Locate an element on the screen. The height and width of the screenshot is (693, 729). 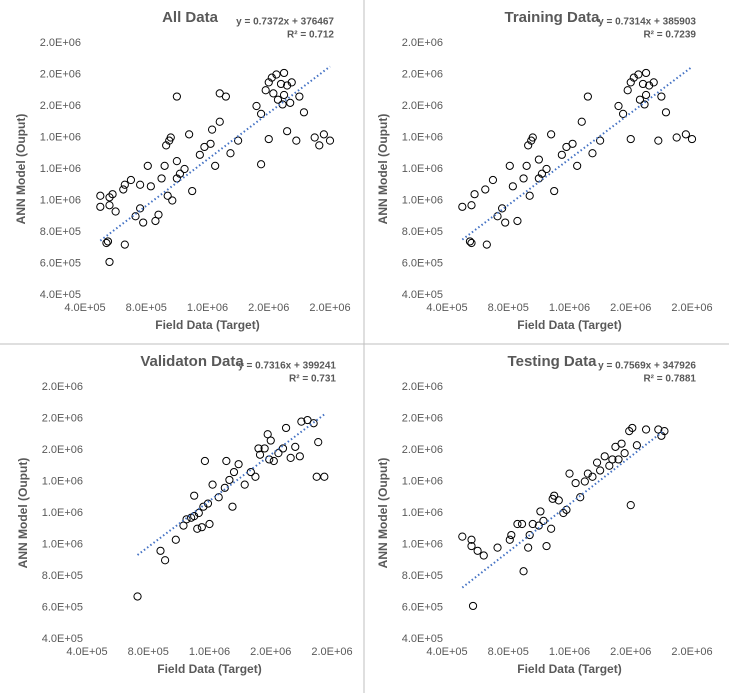
trend-equation: y = 0.7569x + 347926 is located at coordinates (647, 366).